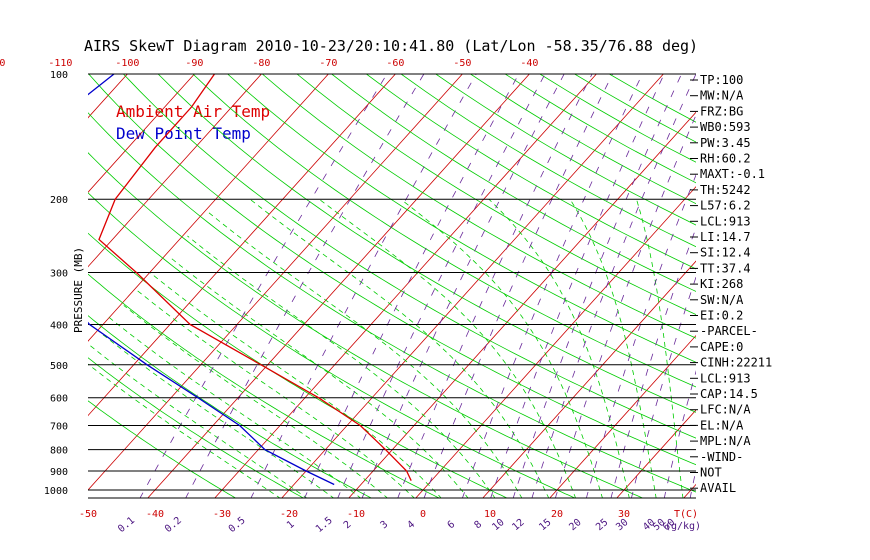  What do you see at coordinates (725, 237) in the screenshot?
I see `index-entry: LI:14.7` at bounding box center [725, 237].